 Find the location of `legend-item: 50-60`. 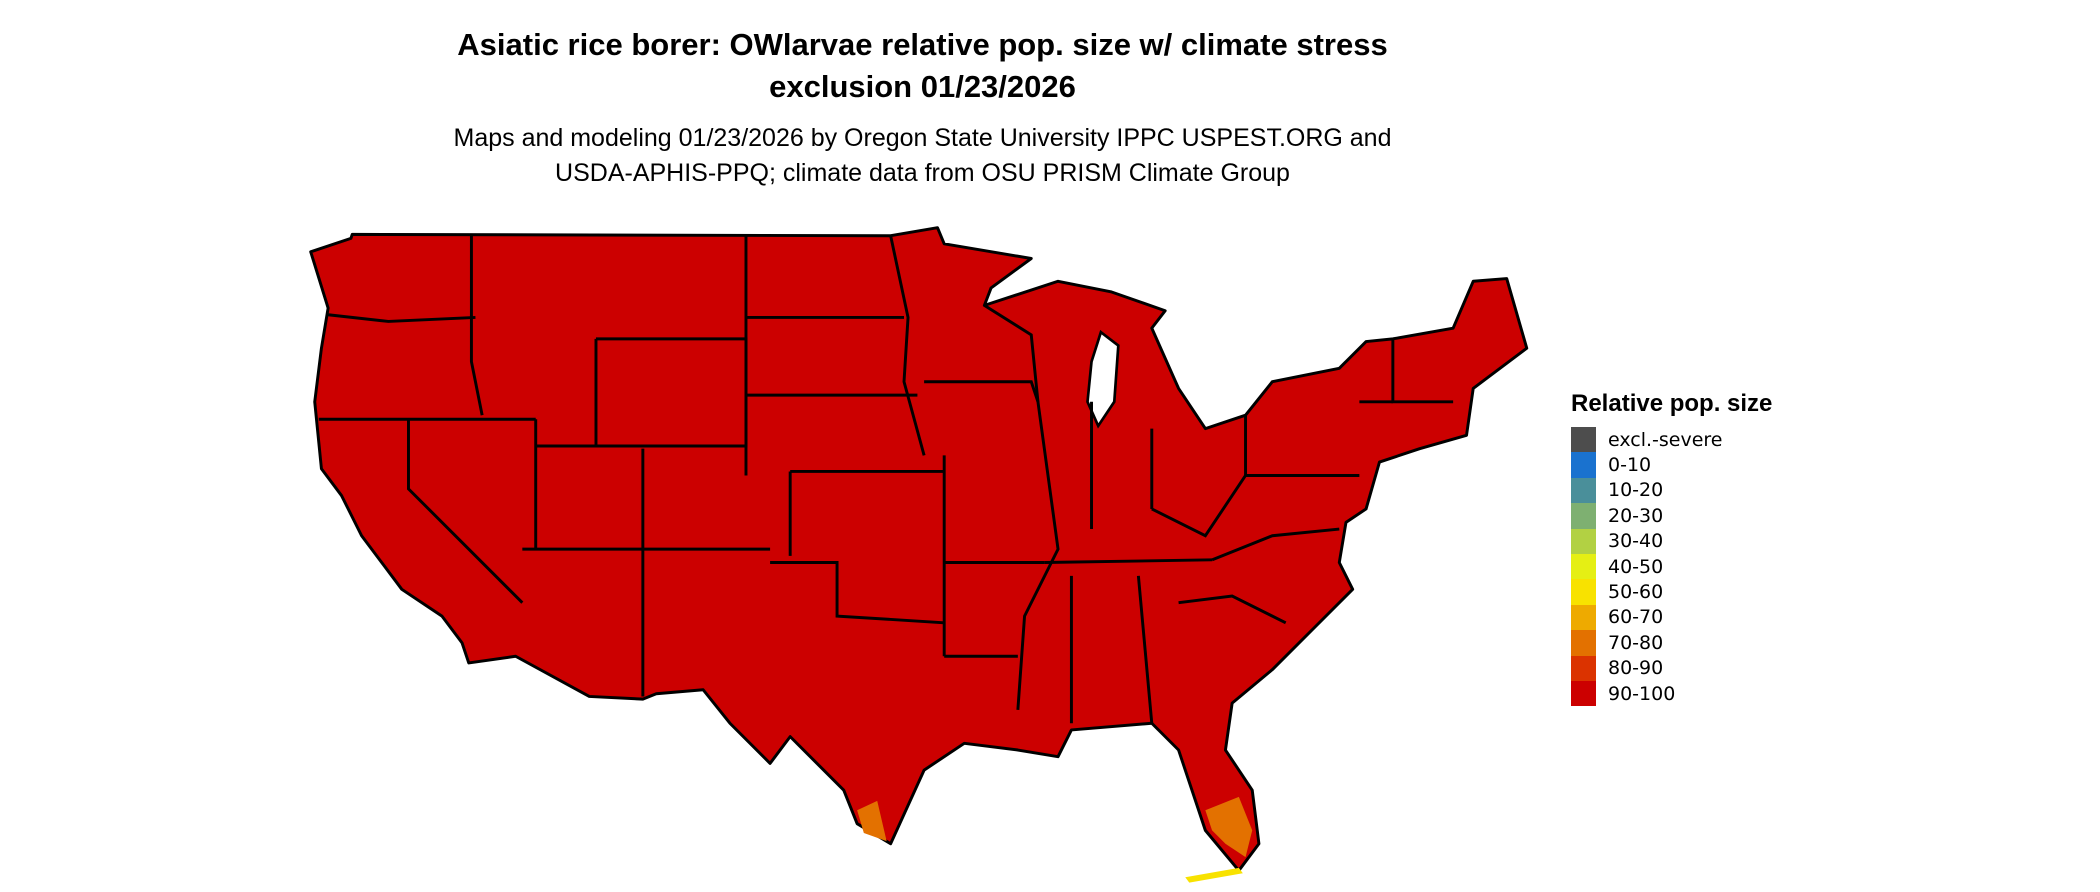

legend-item: 50-60 is located at coordinates (1671, 592).